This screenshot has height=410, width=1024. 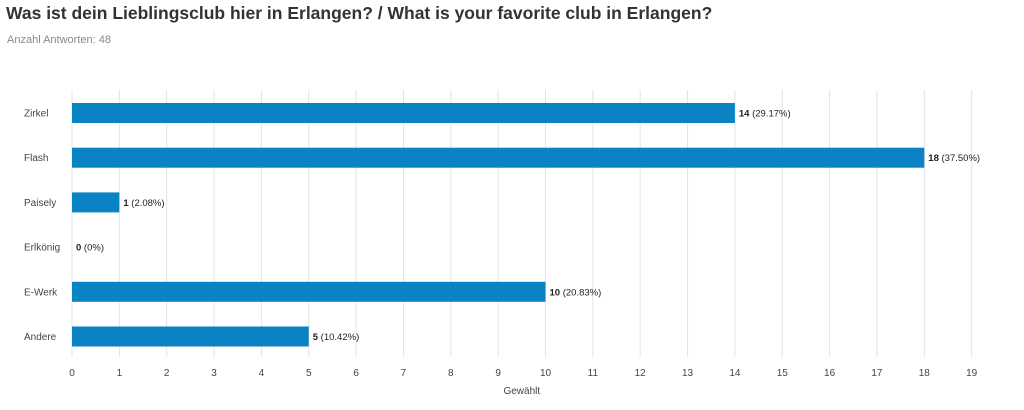 I want to click on data-label-percent: (29.17%), so click(x=769, y=114).